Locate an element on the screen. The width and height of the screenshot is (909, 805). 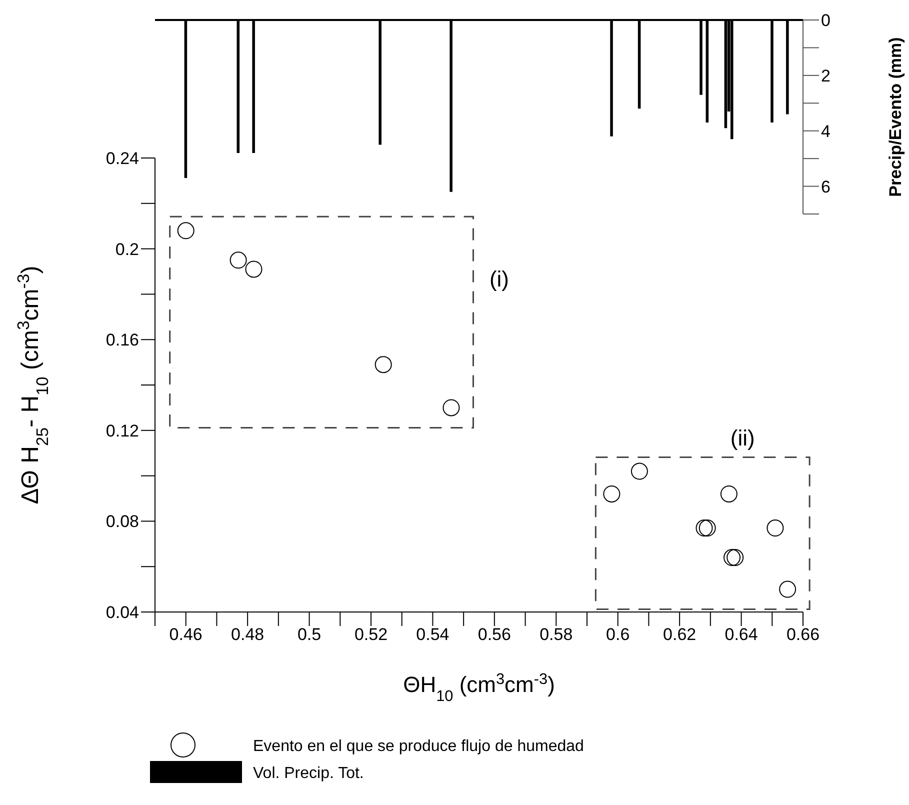
y-tick-label: 2 is located at coordinates (825, 76).